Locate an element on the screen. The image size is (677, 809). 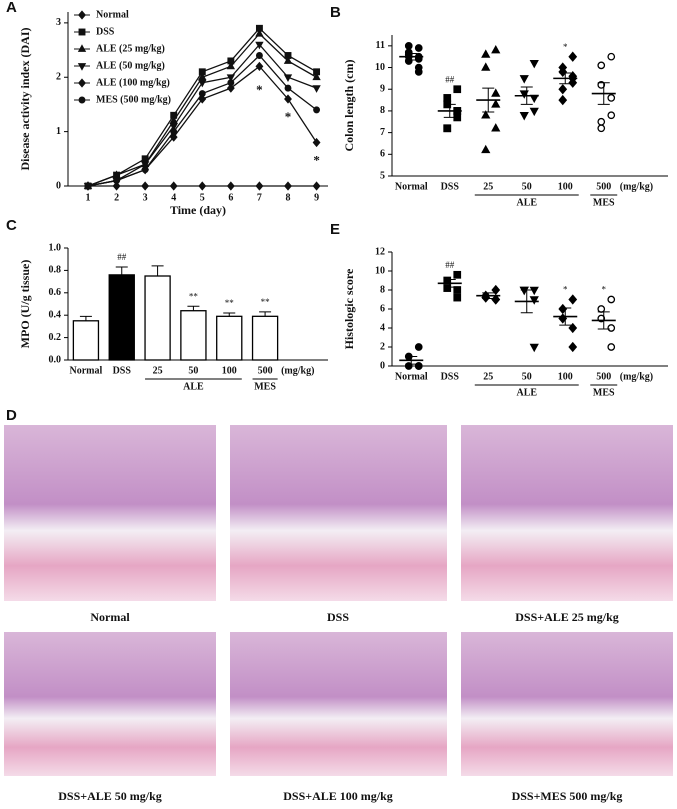
histology-image is located at coordinates (110, 704).